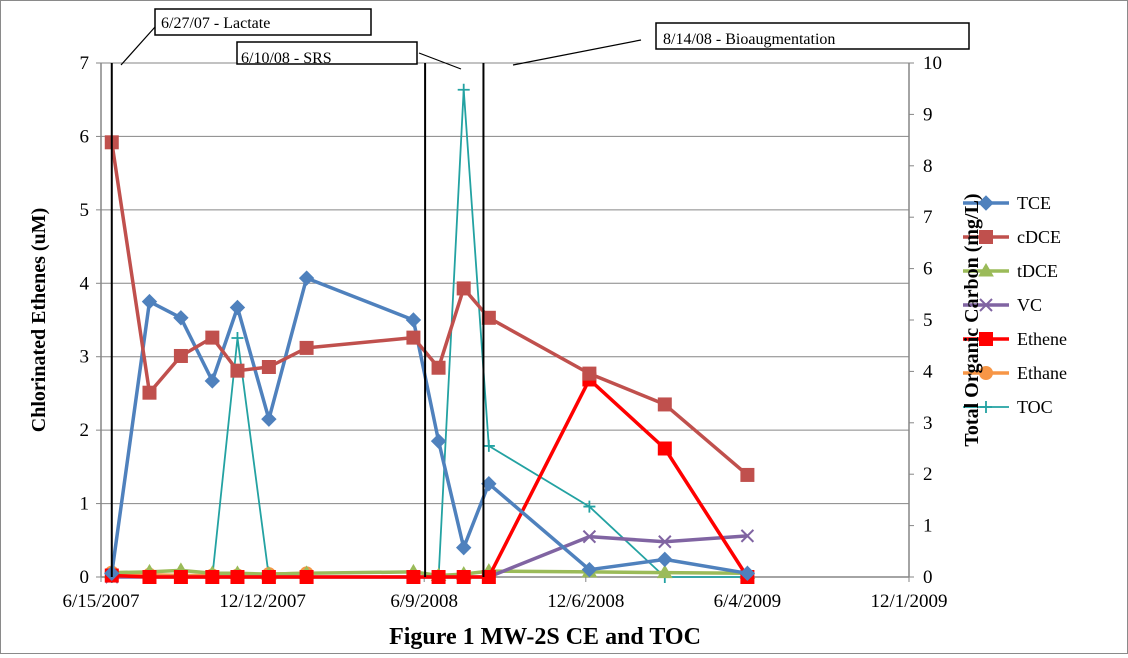 Image resolution: width=1128 pixels, height=658 pixels. What do you see at coordinates (932, 63) in the screenshot?
I see `y2-tick-label: 10` at bounding box center [932, 63].